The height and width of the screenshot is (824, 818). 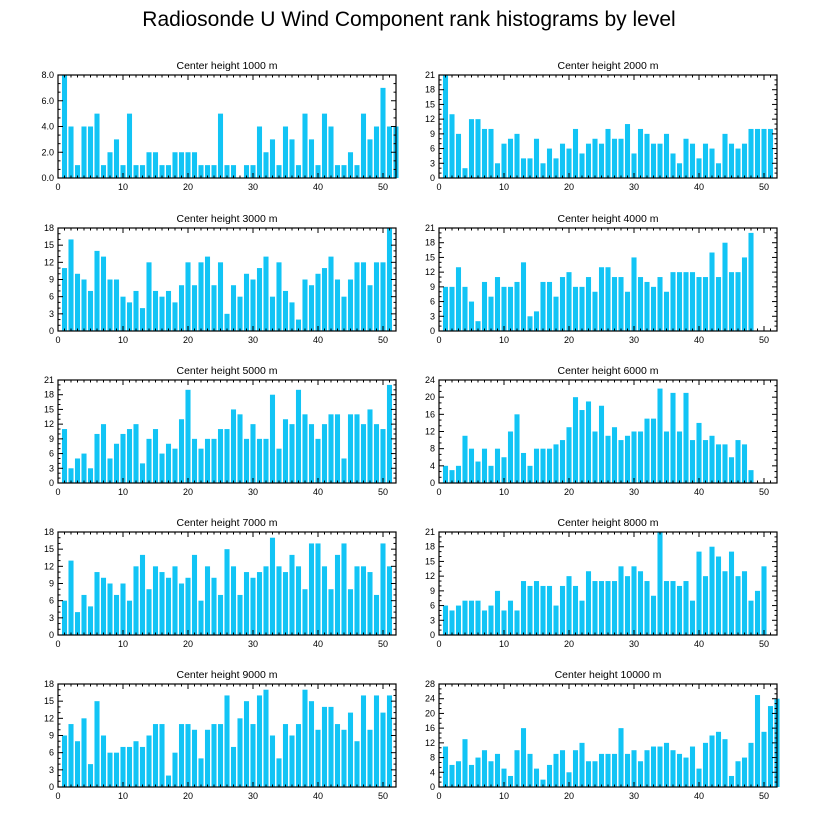 What do you see at coordinates (383, 644) in the screenshot?
I see `x-tick-label: 50` at bounding box center [383, 644].